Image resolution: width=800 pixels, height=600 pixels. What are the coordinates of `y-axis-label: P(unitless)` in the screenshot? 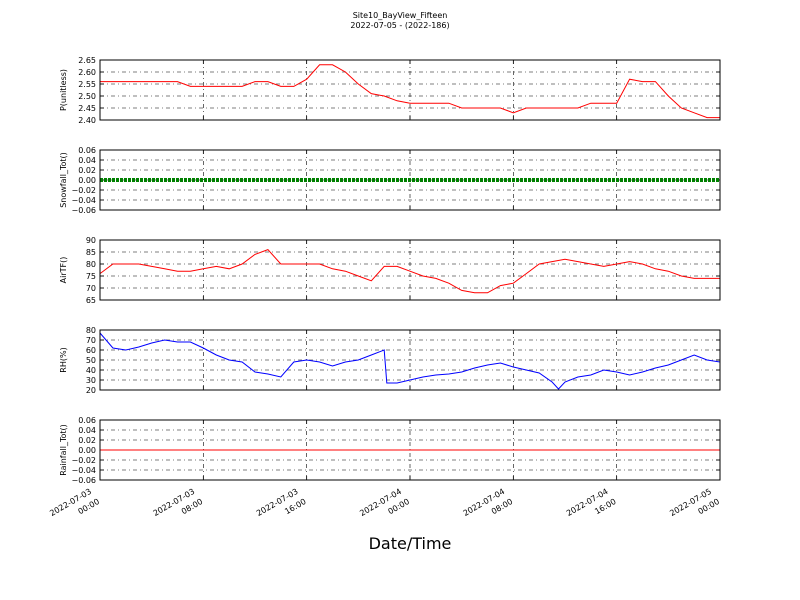 It's located at (63, 90).